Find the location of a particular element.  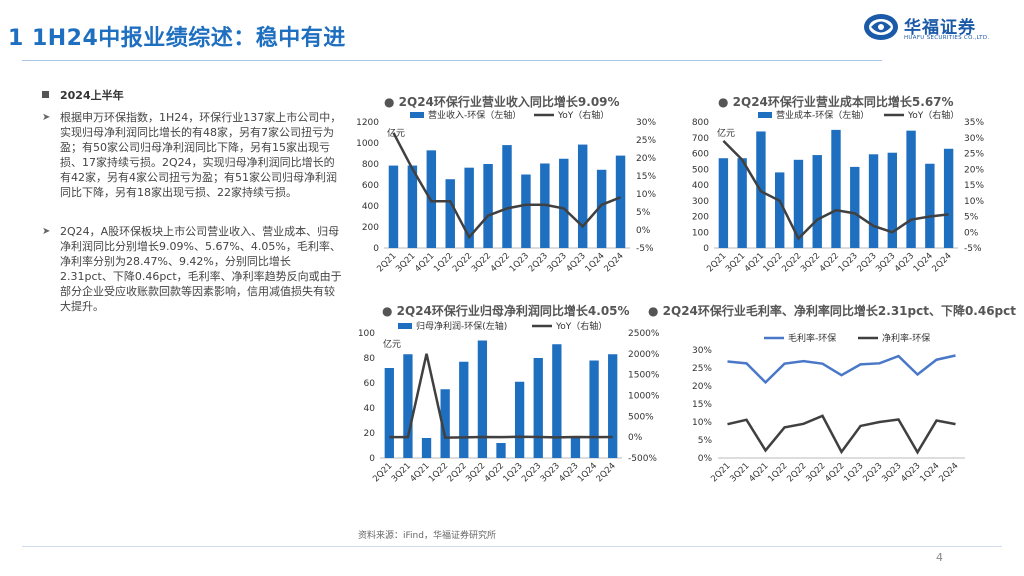

y-right-tick-label: 30% is located at coordinates (974, 139).